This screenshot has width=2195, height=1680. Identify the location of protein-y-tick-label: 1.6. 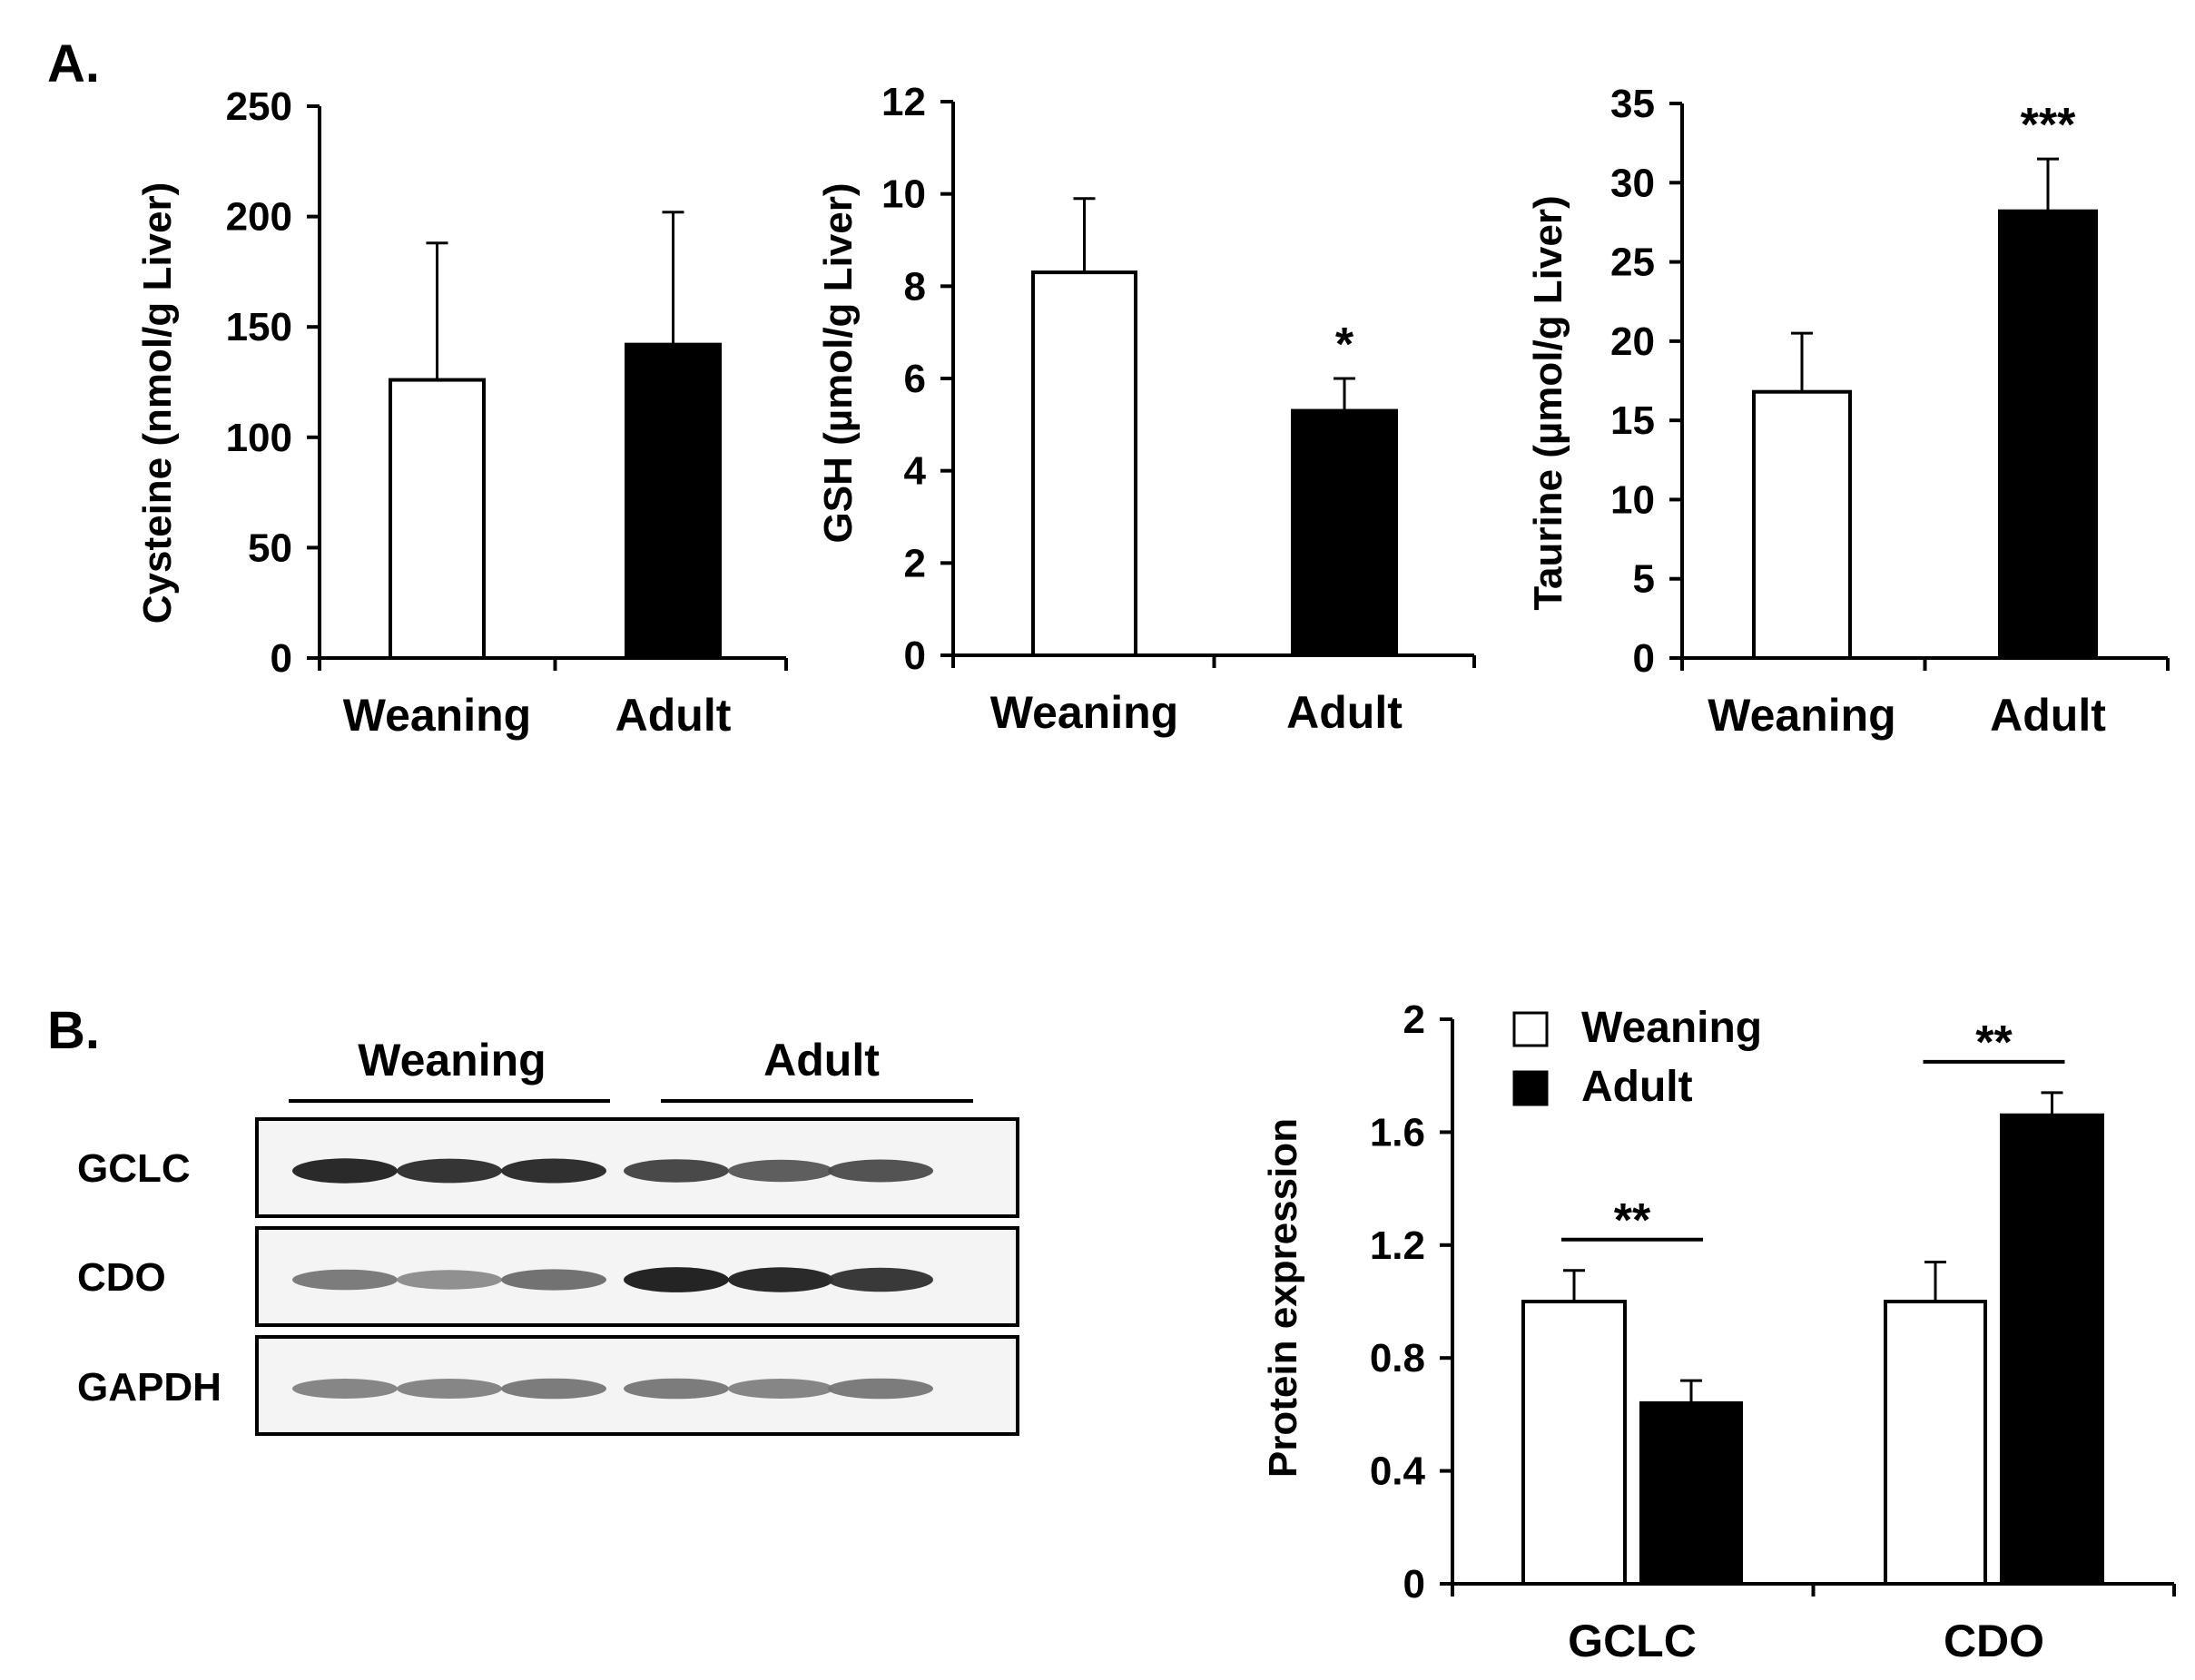
(1397, 1132).